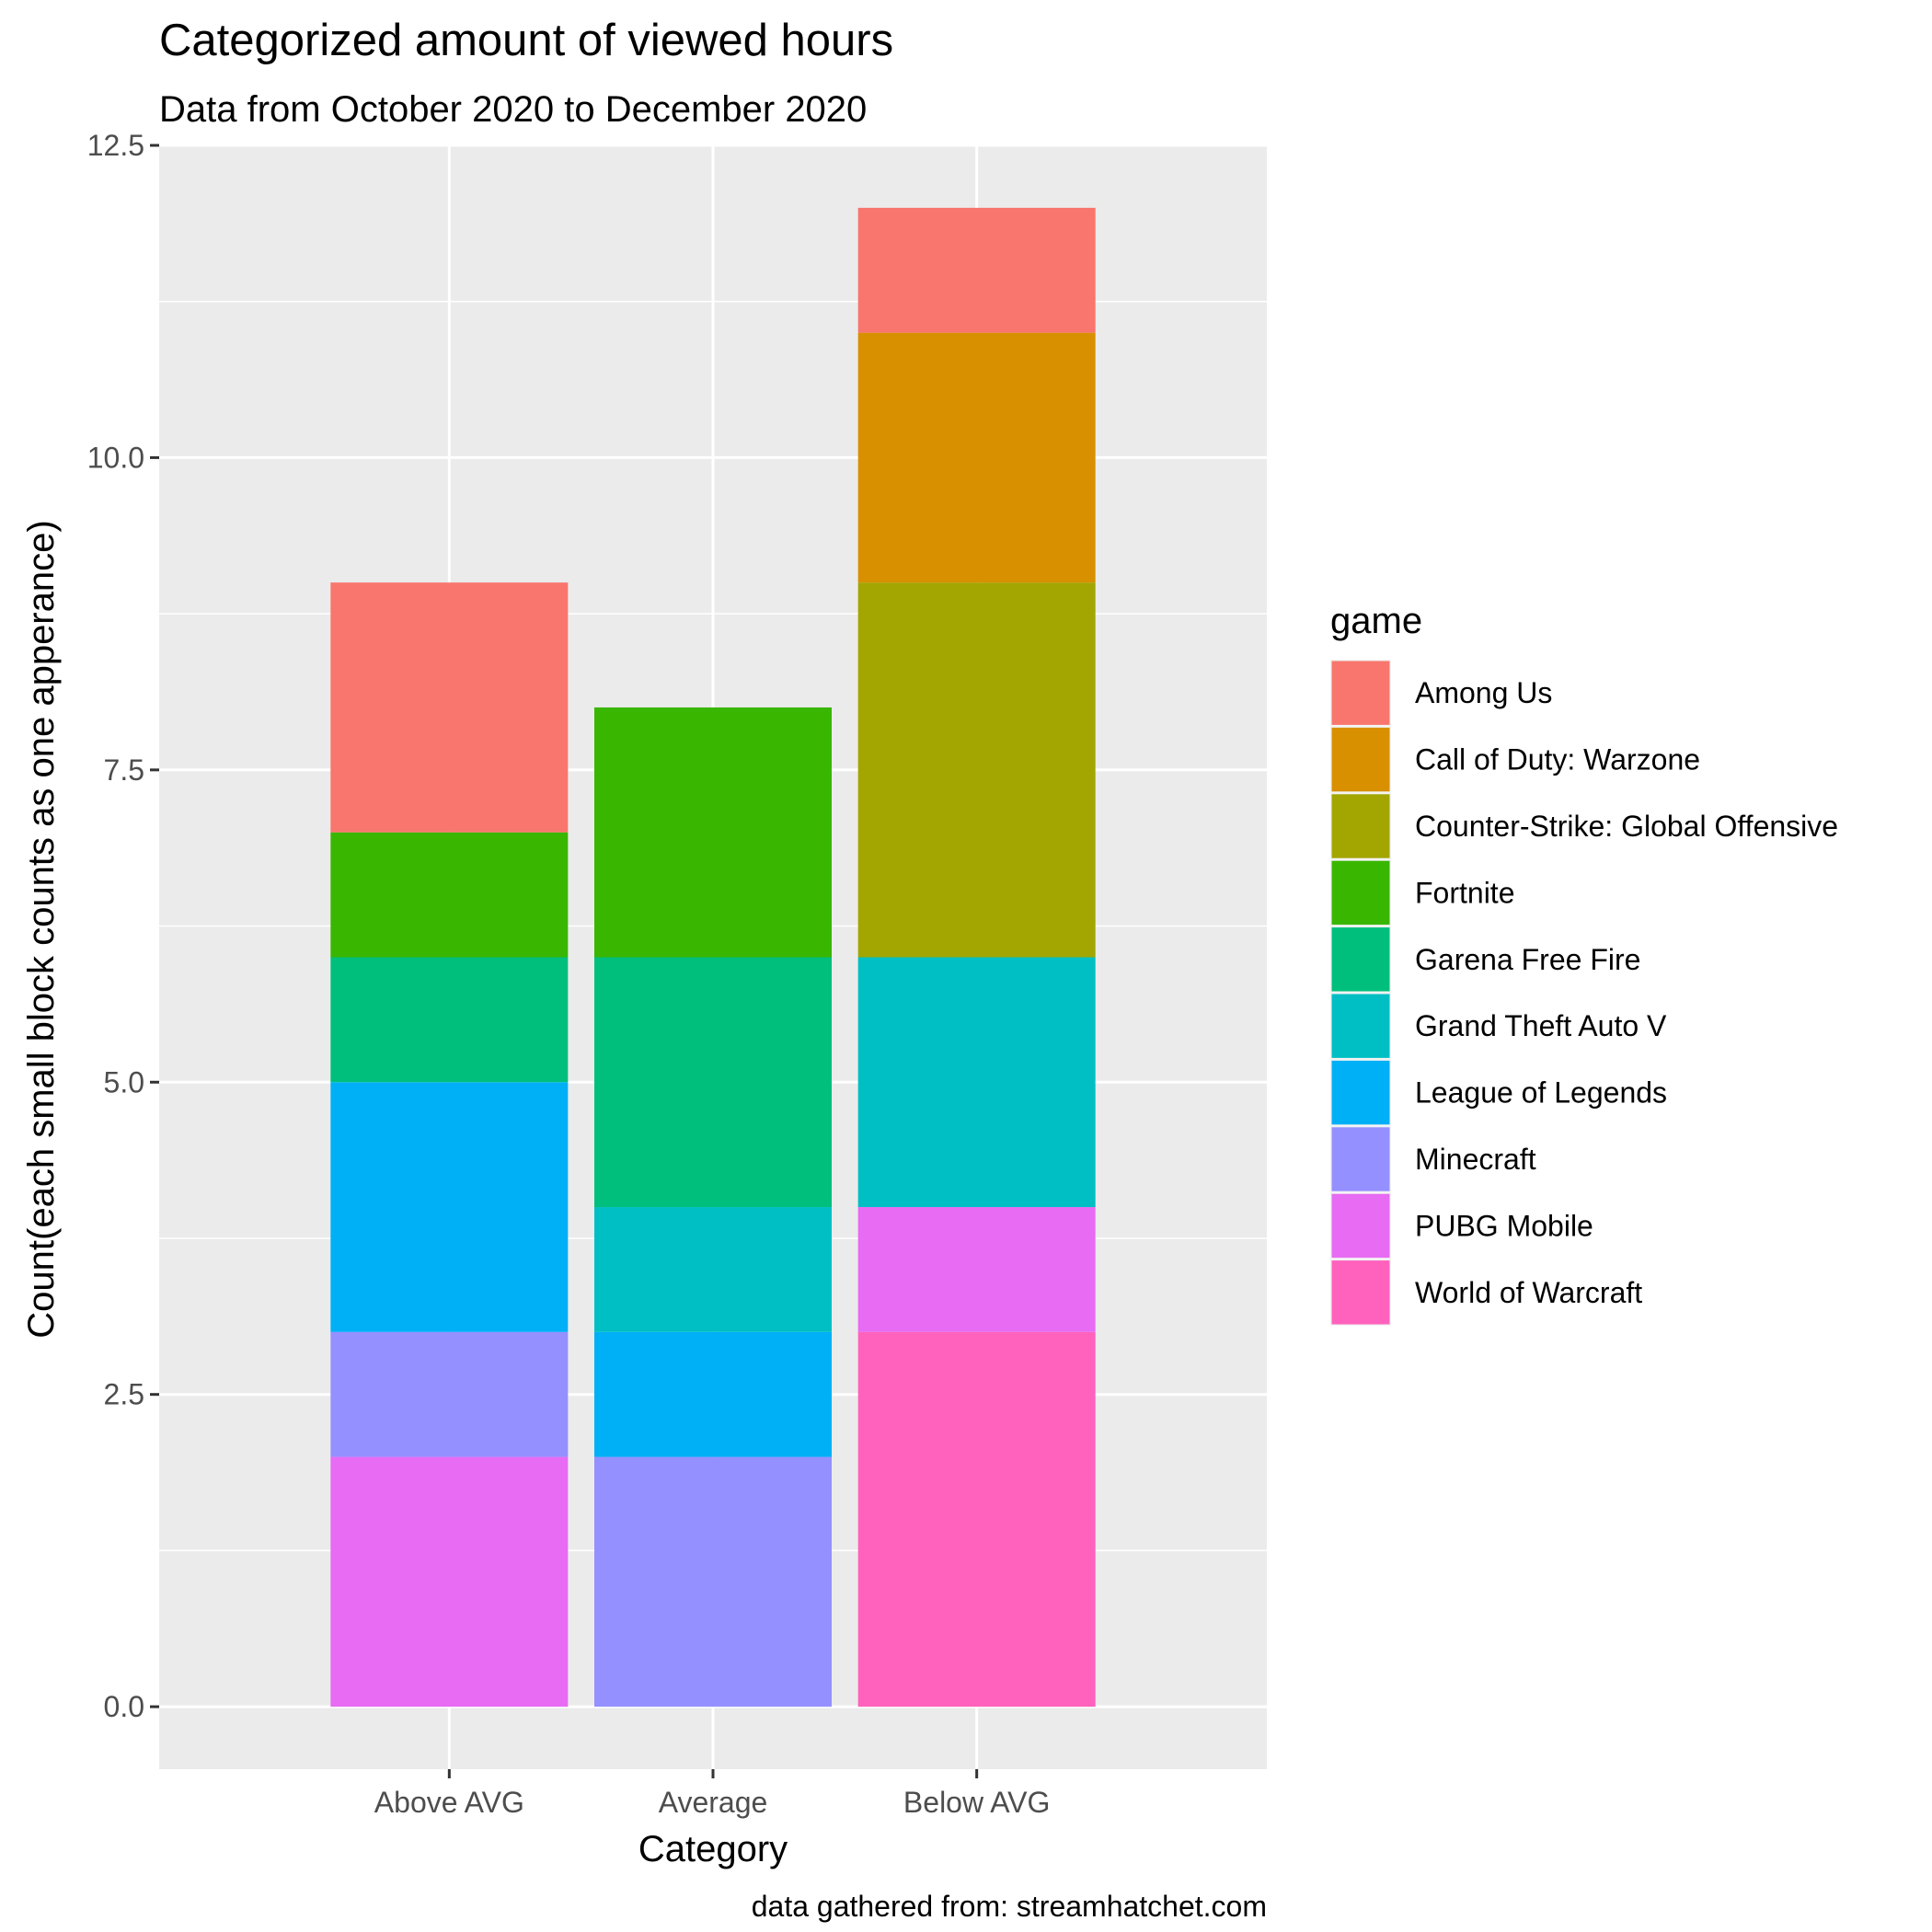  I want to click on x-tick-label: Below AVG, so click(976, 1802).